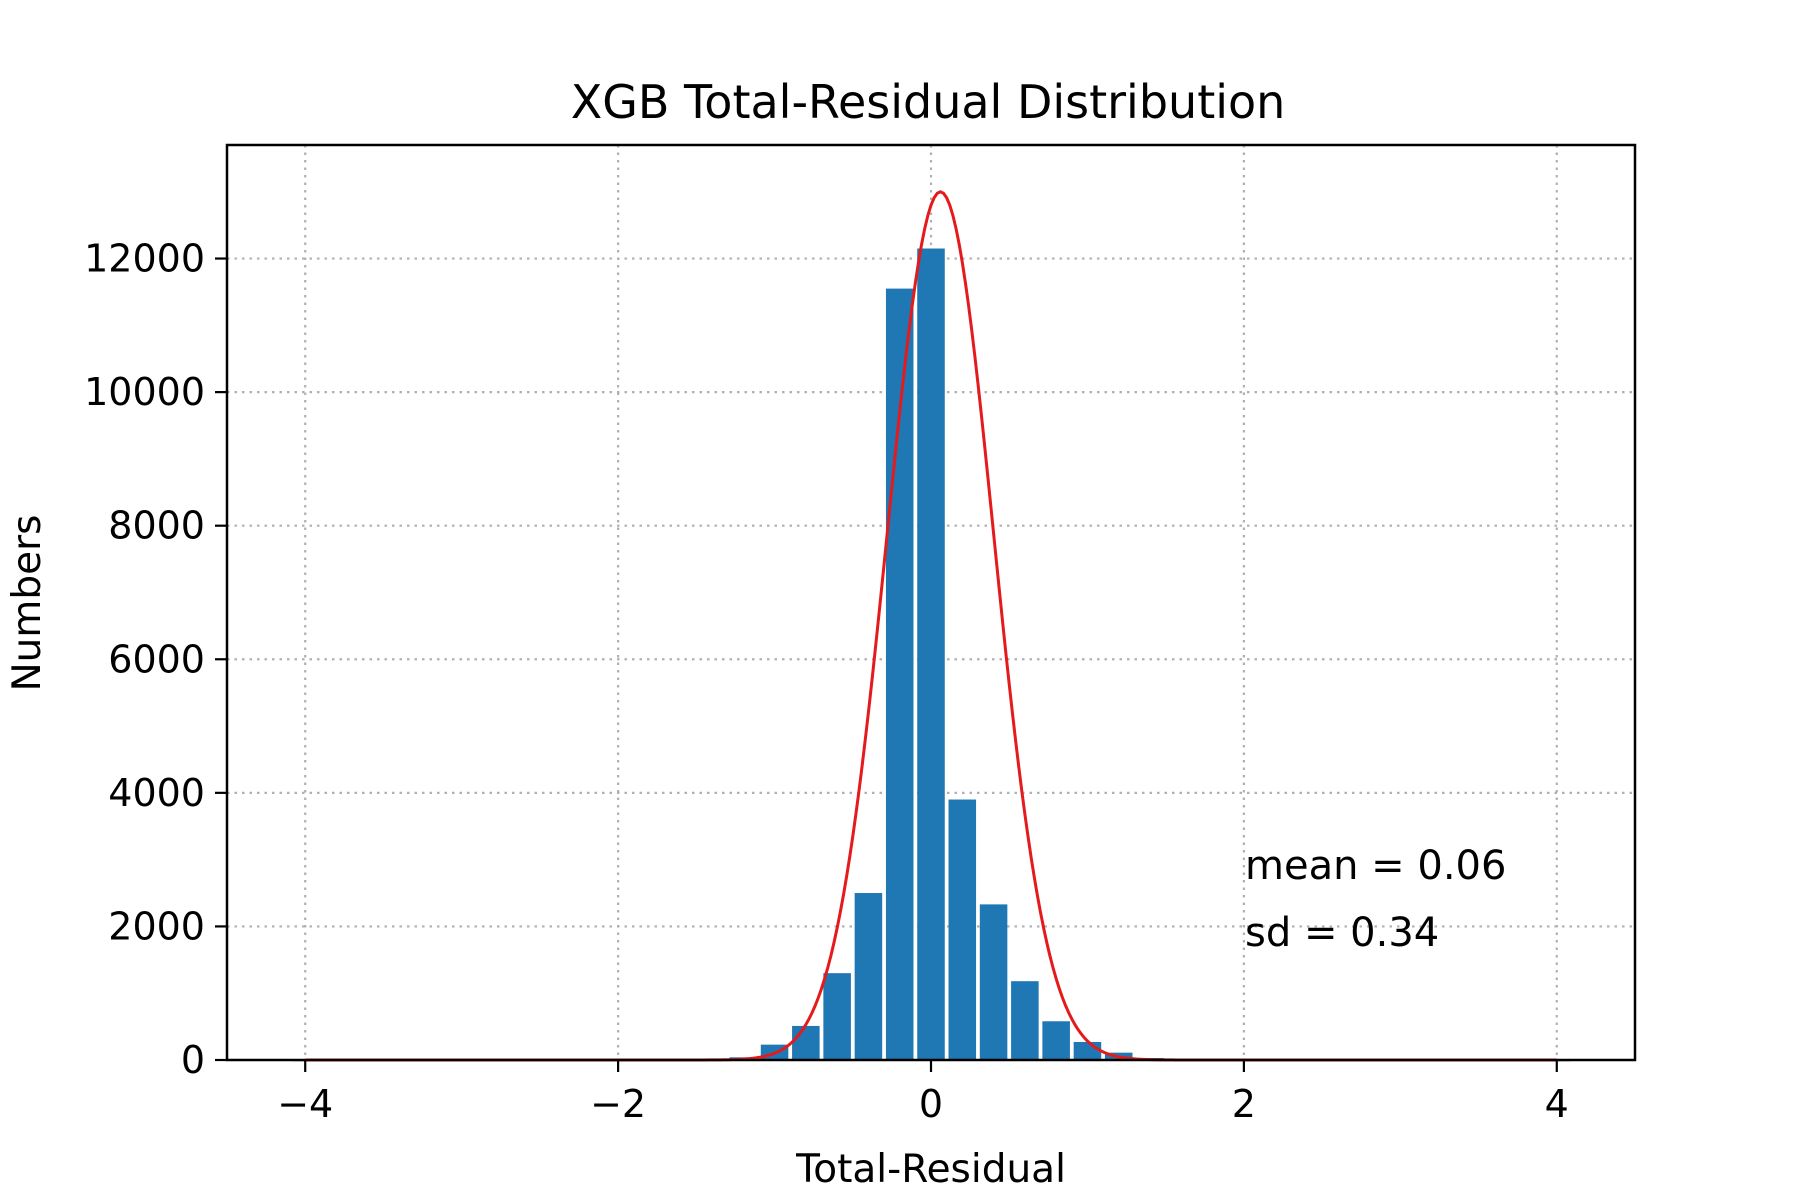  What do you see at coordinates (1244, 1104) in the screenshot?
I see `x-tick-label: 2` at bounding box center [1244, 1104].